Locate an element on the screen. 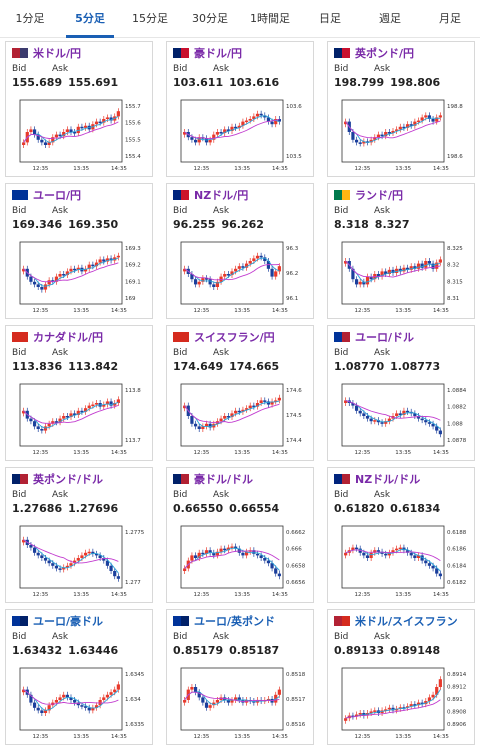 The image size is (480, 745). pair-name: NZドル/円 is located at coordinates (221, 195).